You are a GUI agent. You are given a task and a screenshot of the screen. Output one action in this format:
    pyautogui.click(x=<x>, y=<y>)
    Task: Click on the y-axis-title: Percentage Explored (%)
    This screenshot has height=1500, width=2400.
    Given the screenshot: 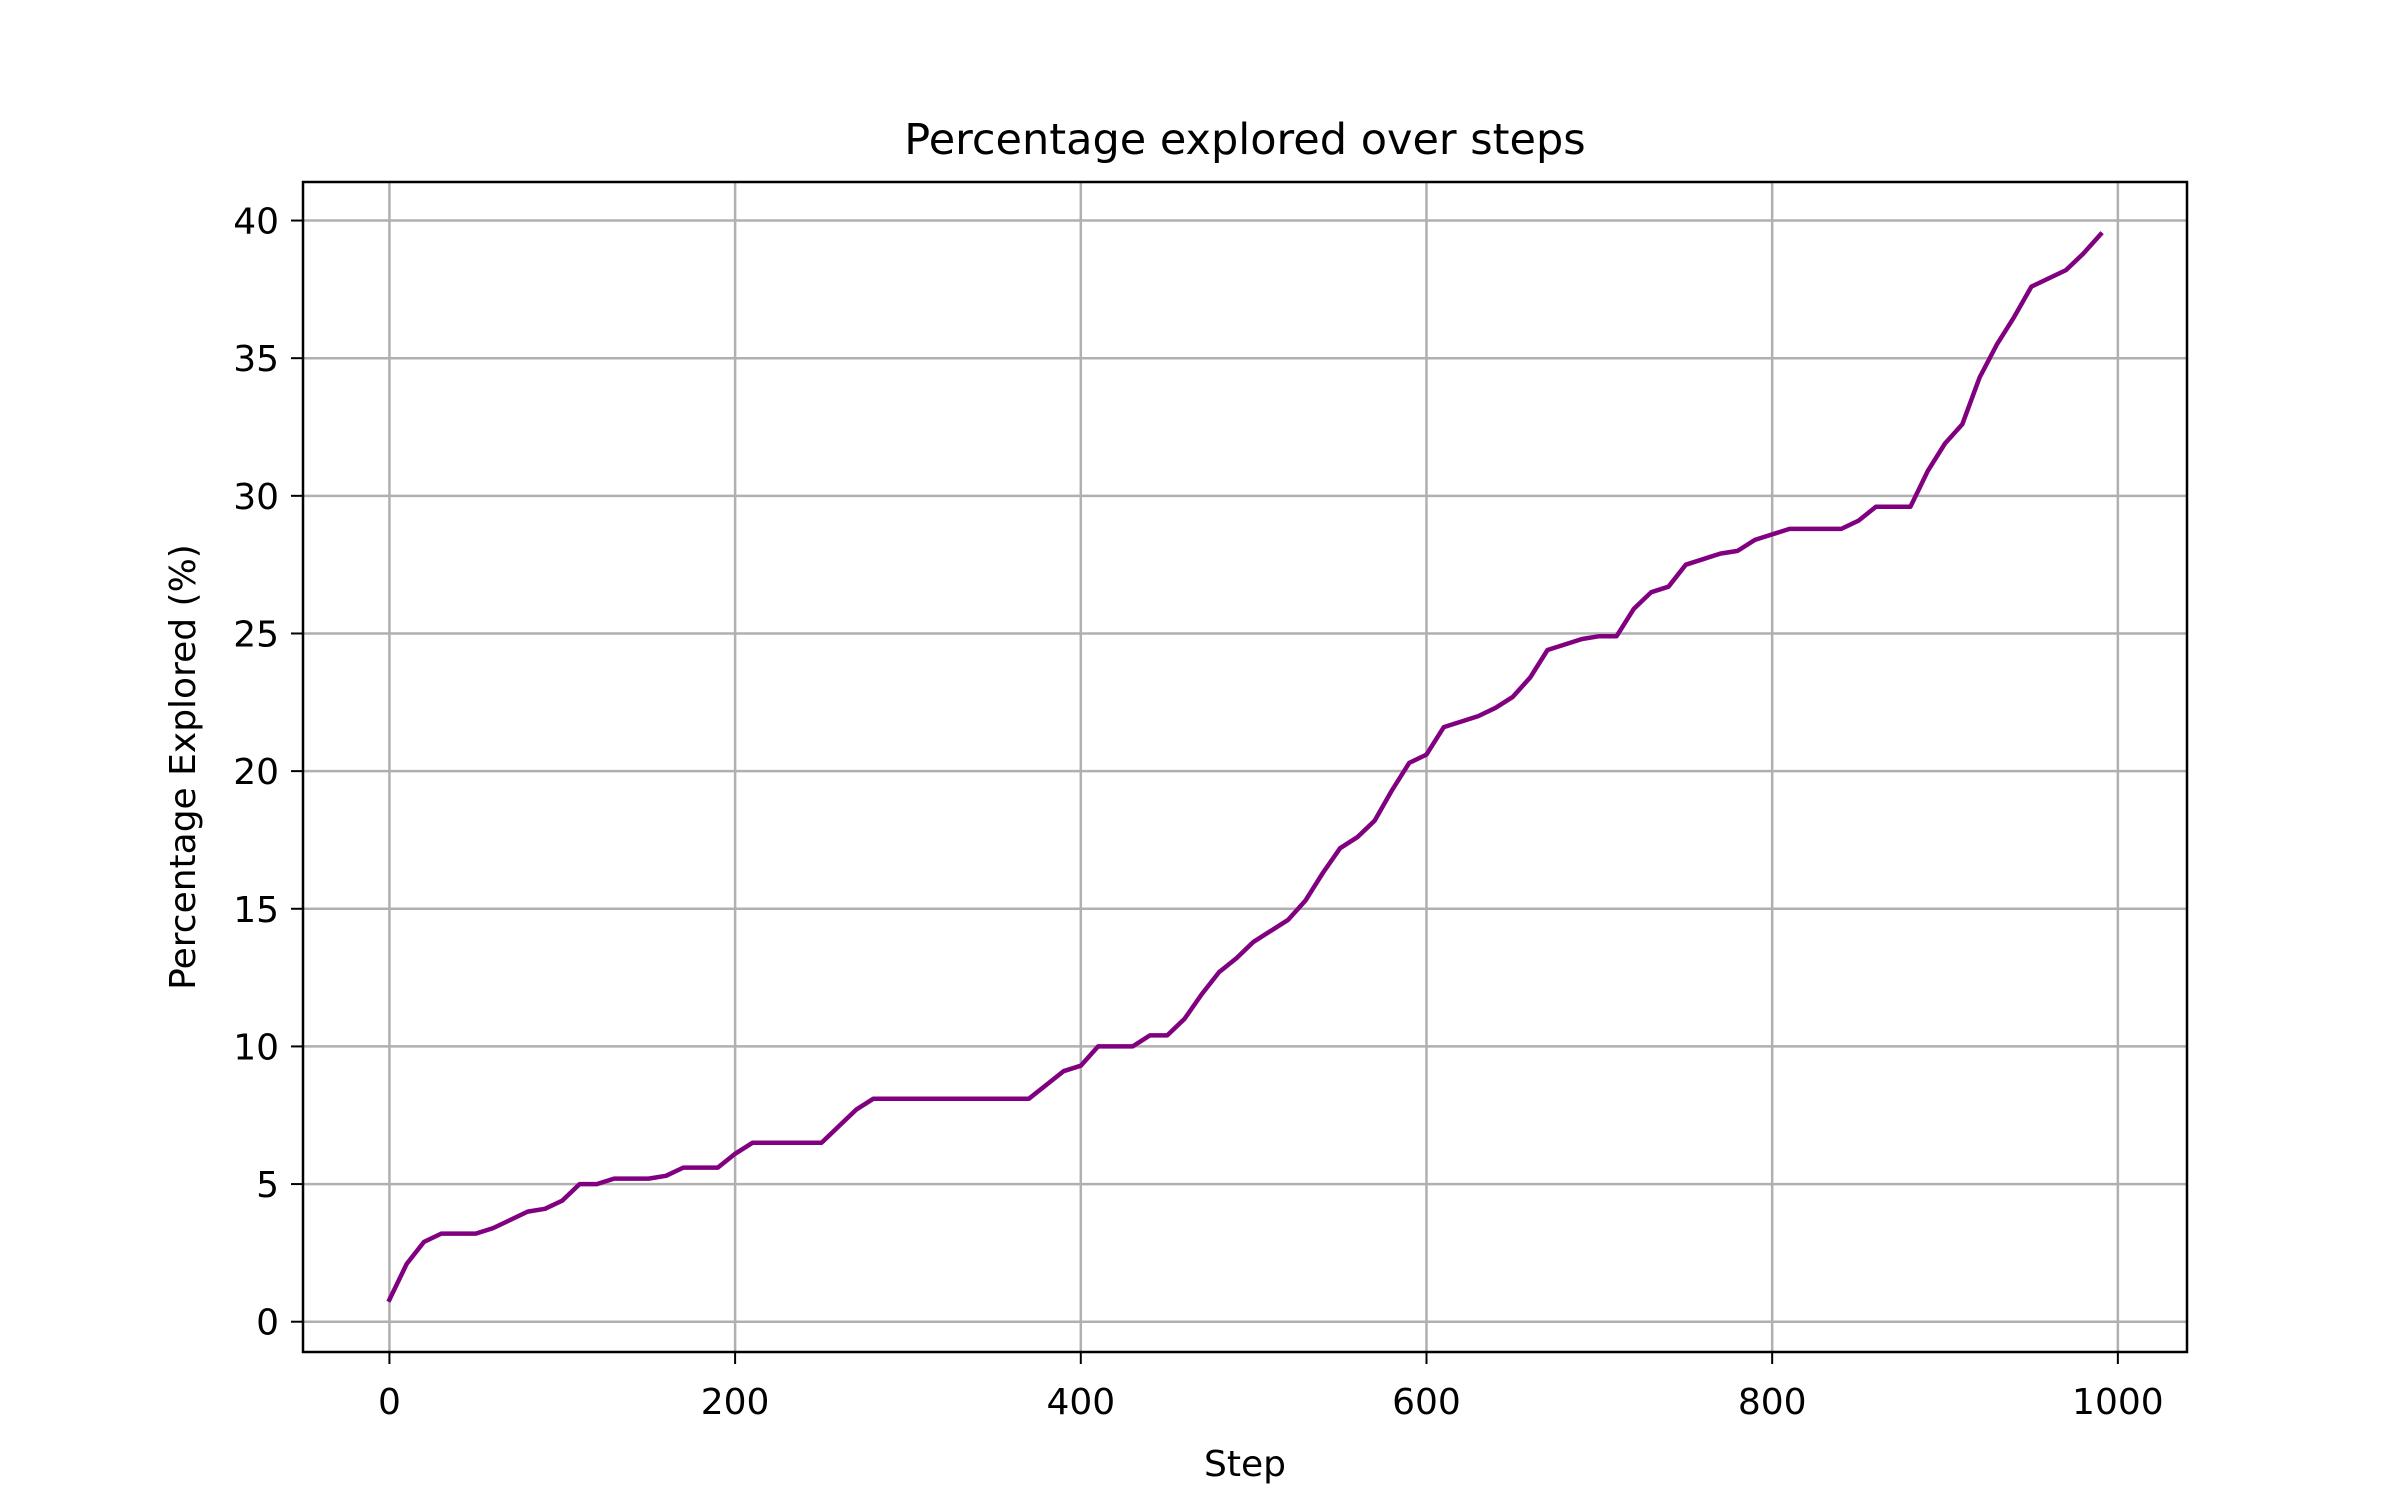 What is the action you would take?
    pyautogui.click(x=183, y=767)
    